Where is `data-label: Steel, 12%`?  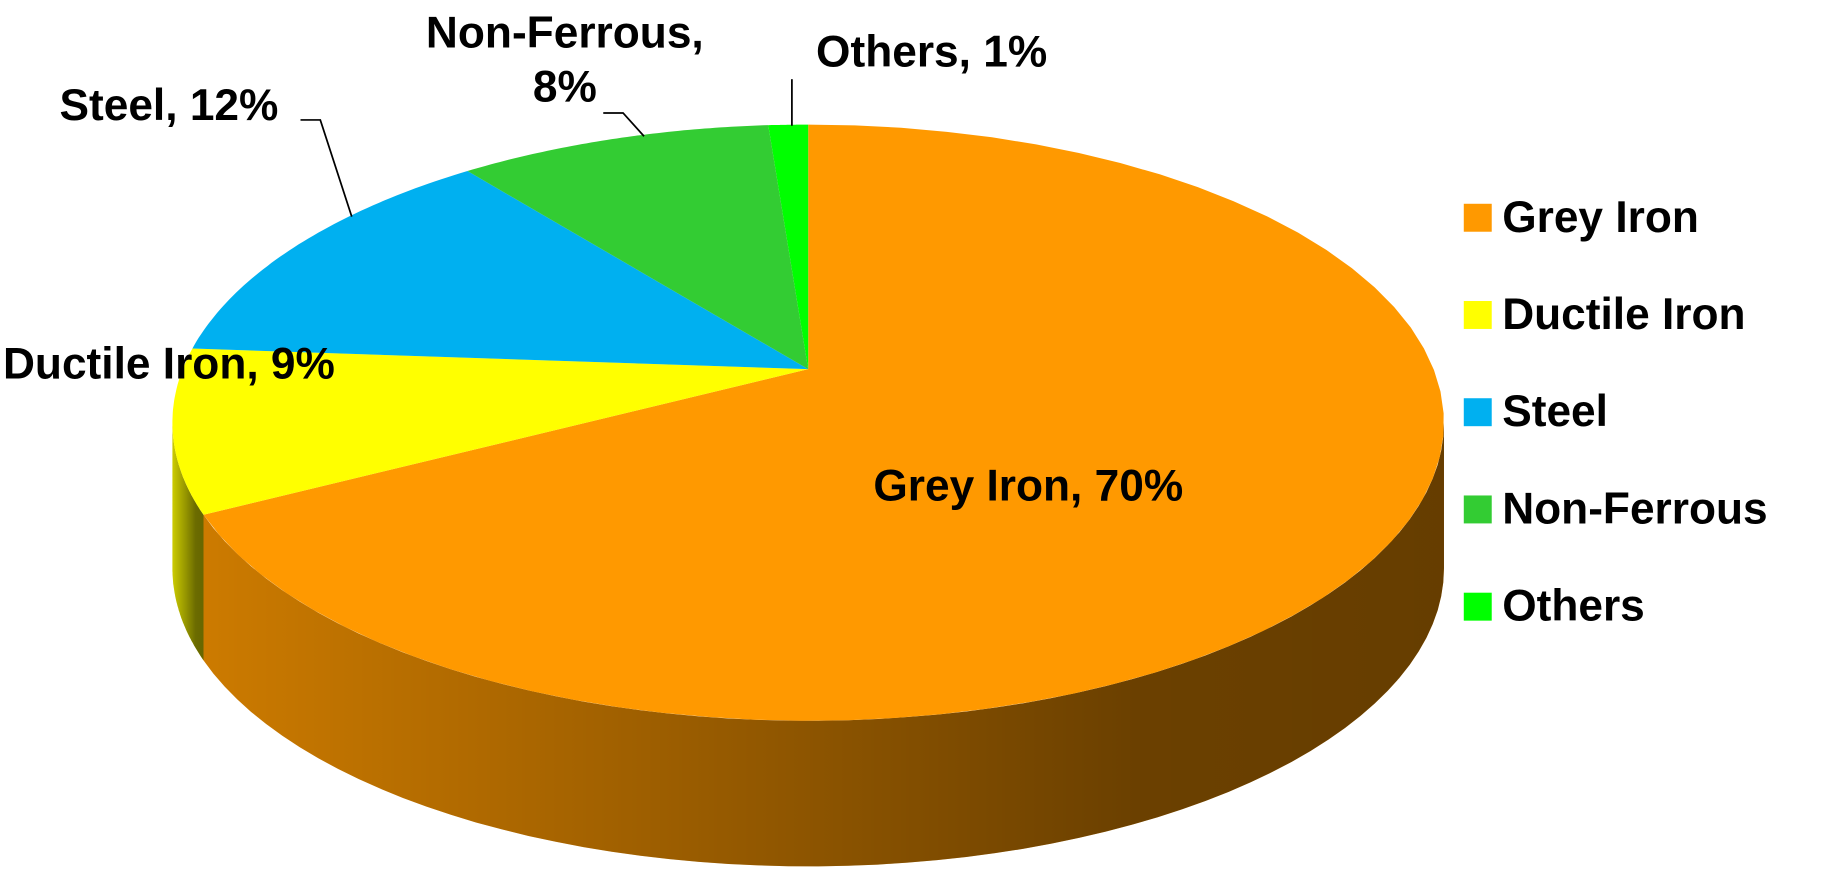
data-label: Steel, 12% is located at coordinates (169, 106).